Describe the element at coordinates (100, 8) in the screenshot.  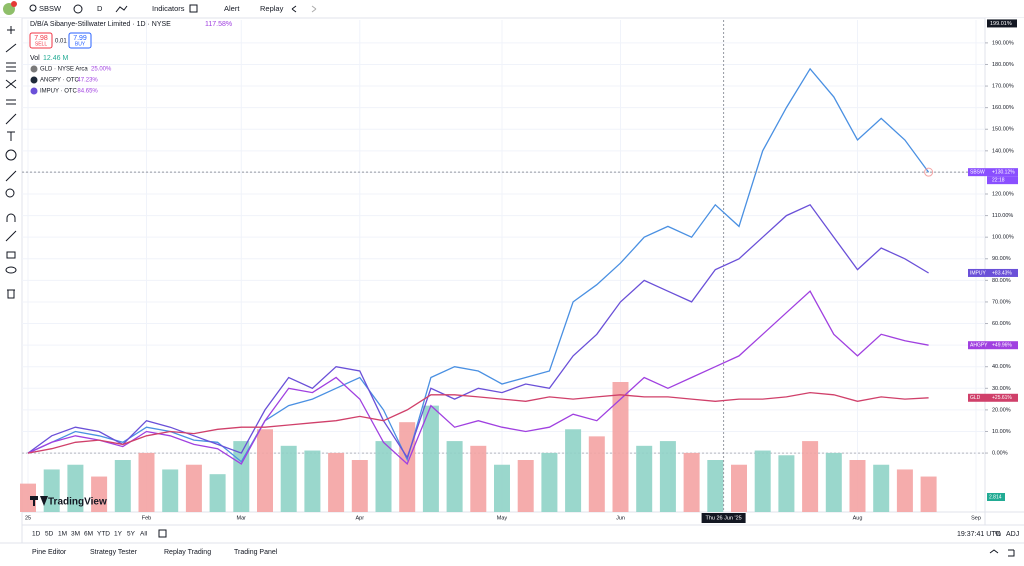
I see `interval: D` at that location.